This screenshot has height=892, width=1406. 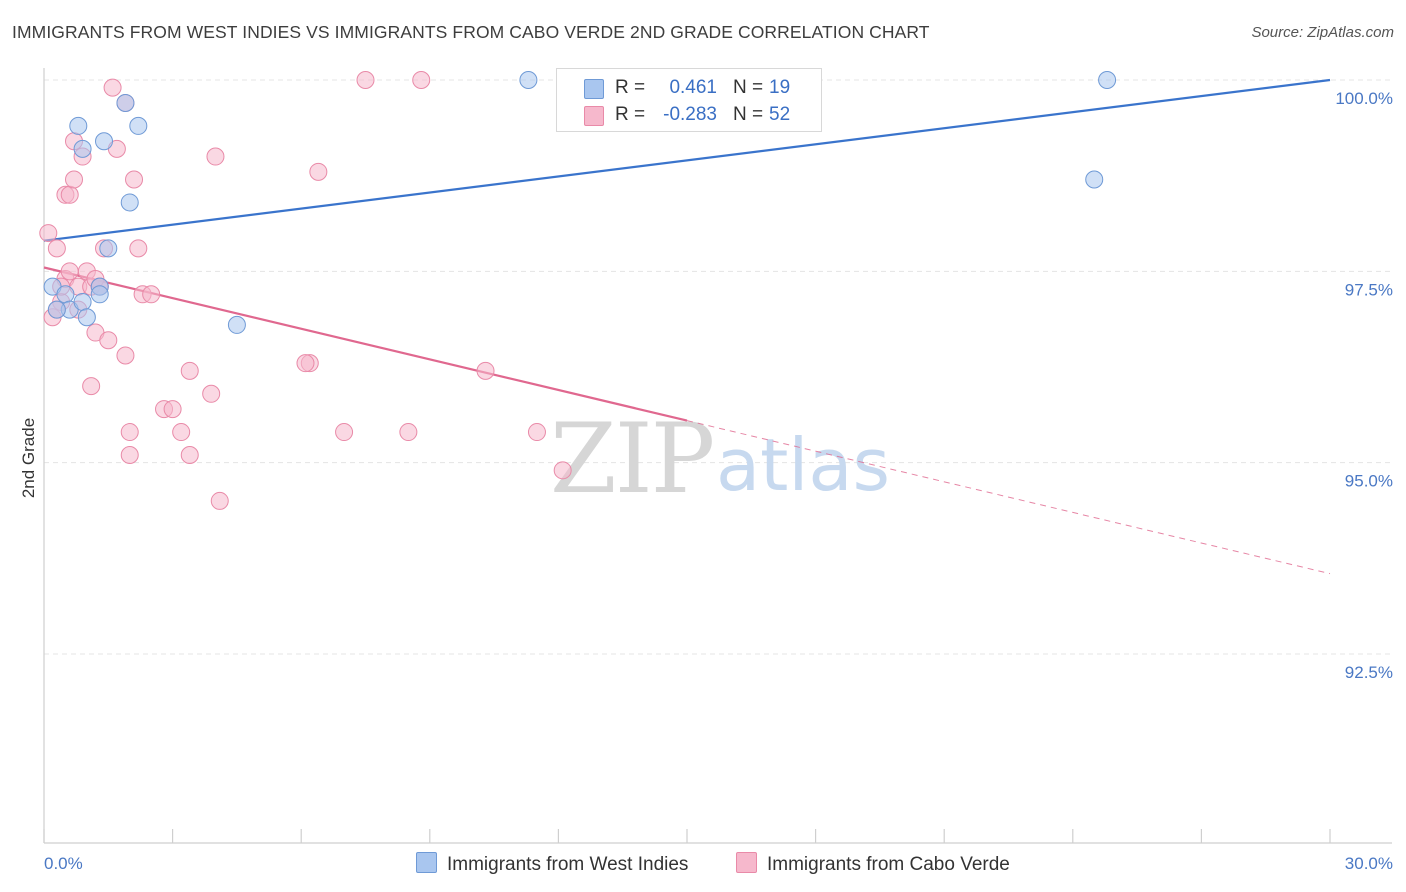 I want to click on x-tick-label: 30.0%, so click(x=1369, y=863).